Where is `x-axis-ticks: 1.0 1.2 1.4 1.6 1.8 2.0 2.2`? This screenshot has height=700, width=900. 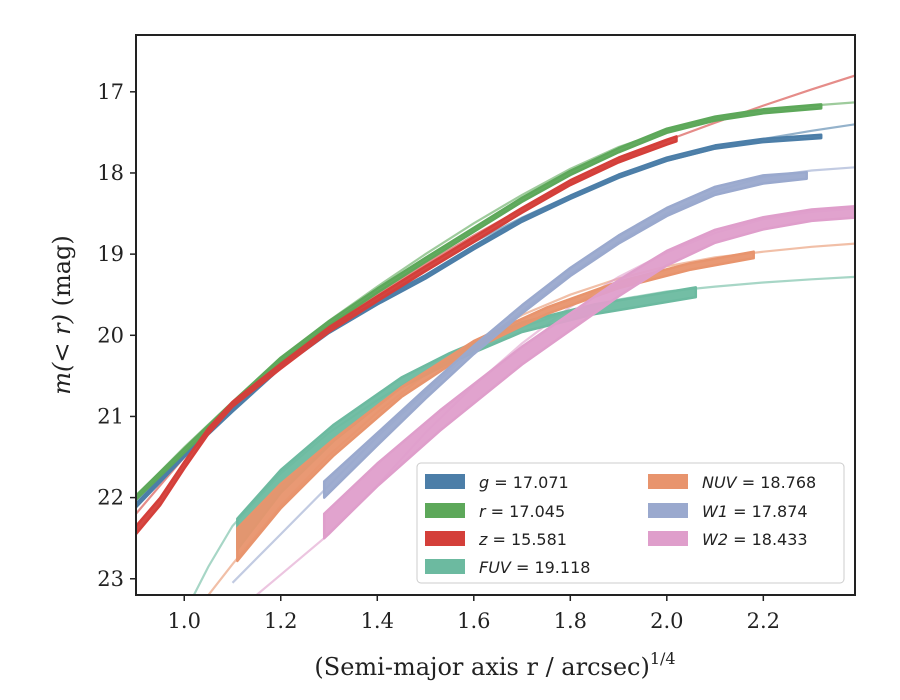 x-axis-ticks: 1.0 1.2 1.4 1.6 1.8 2.0 2.2 is located at coordinates (474, 614).